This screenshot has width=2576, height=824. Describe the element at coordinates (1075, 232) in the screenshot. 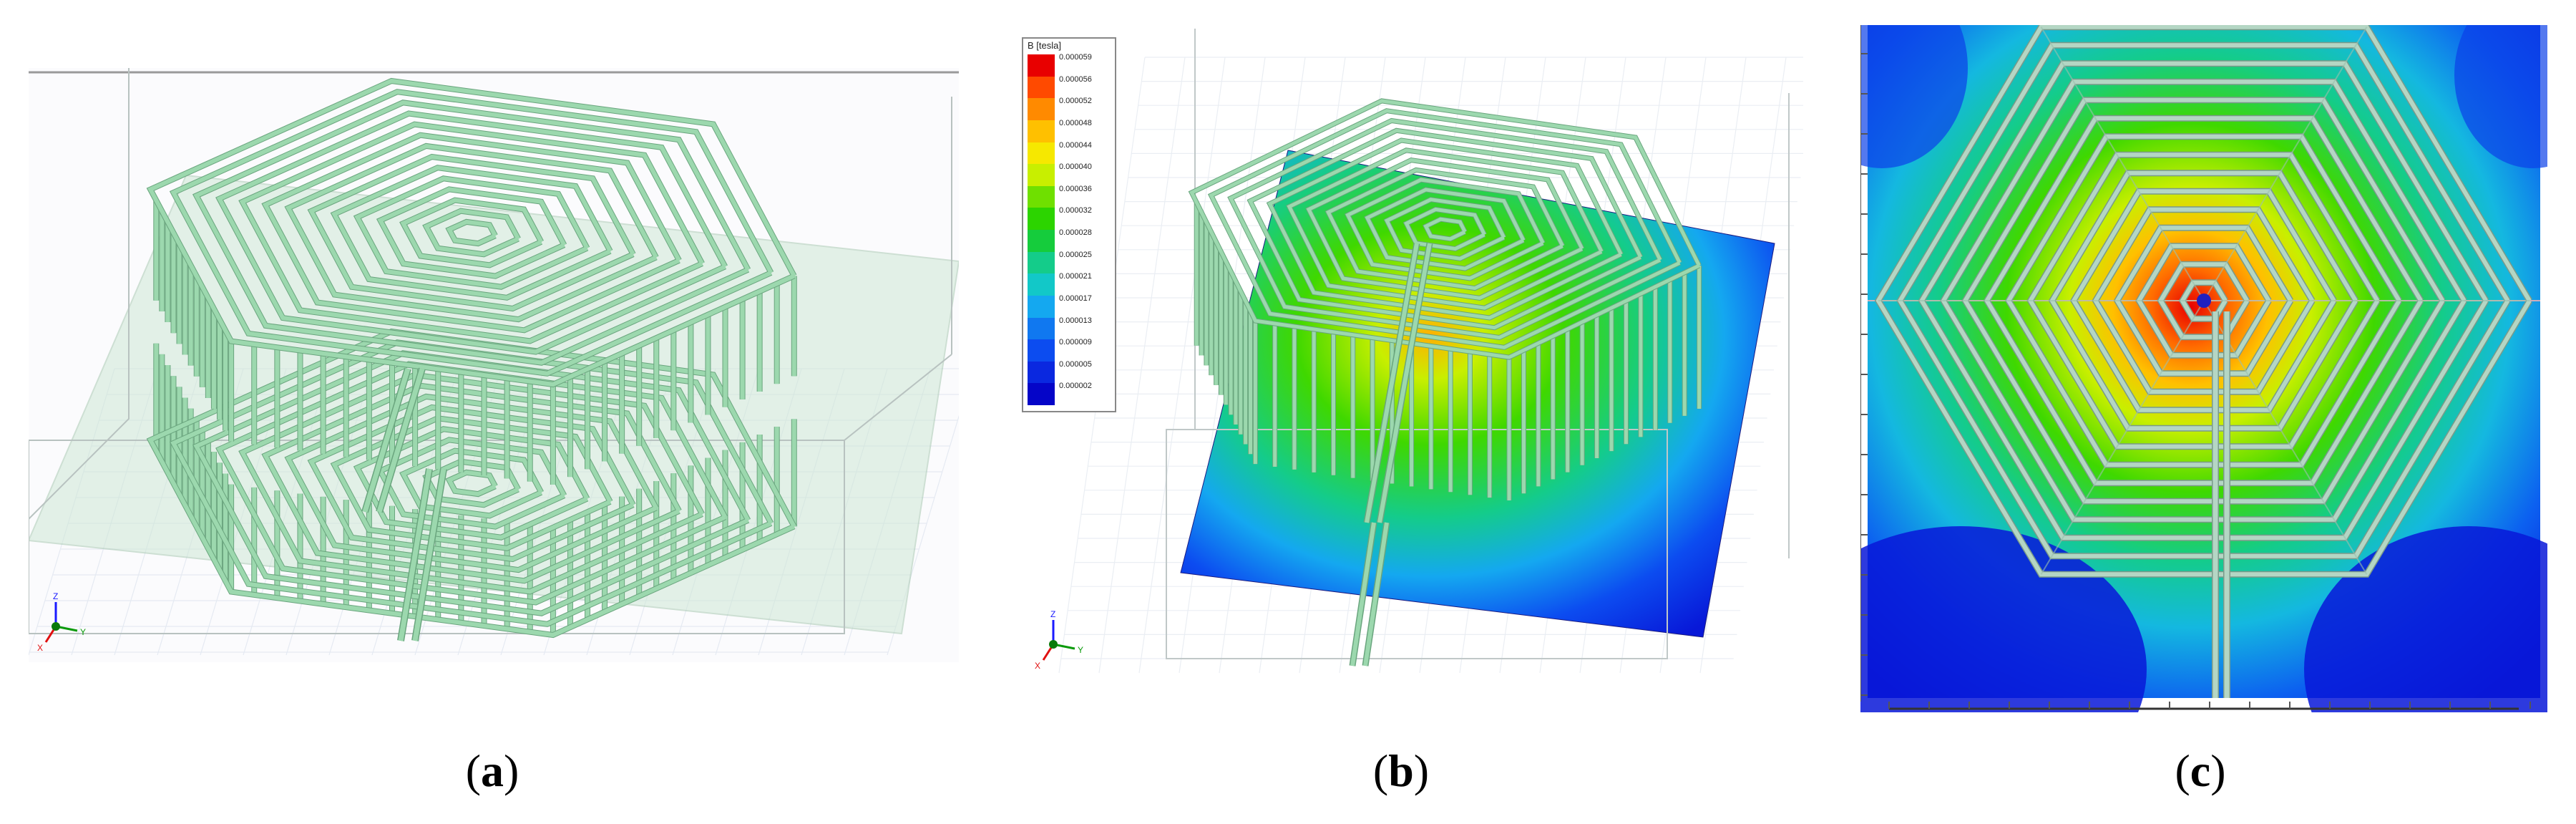

I see `legend-tick-label: 0.000028` at that location.